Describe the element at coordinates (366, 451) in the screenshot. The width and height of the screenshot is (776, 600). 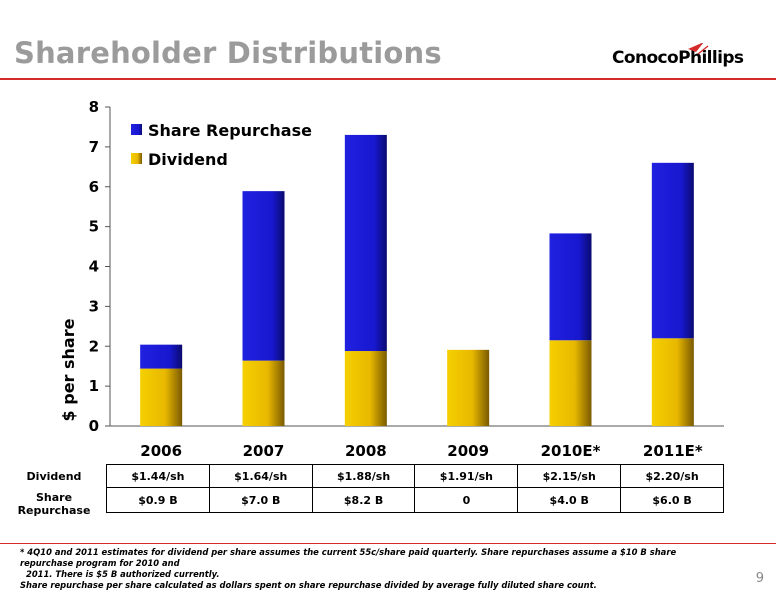
I see `x-tick-label: 2008` at that location.